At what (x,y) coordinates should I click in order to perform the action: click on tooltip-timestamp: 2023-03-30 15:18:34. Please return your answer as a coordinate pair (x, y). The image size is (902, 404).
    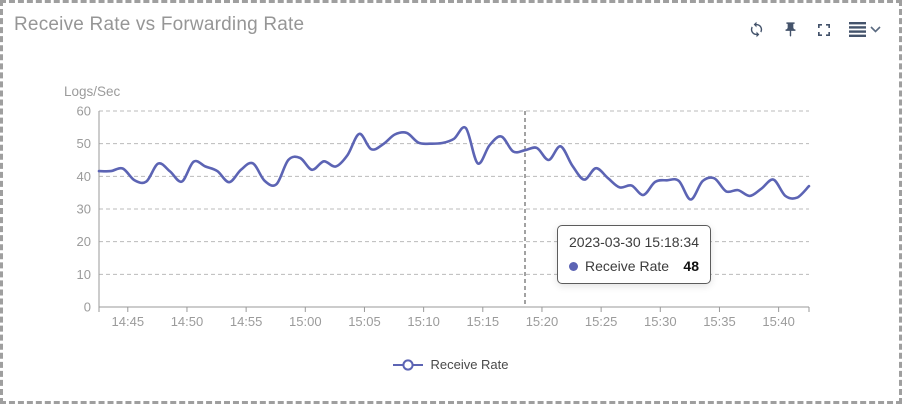
    Looking at the image, I should click on (634, 242).